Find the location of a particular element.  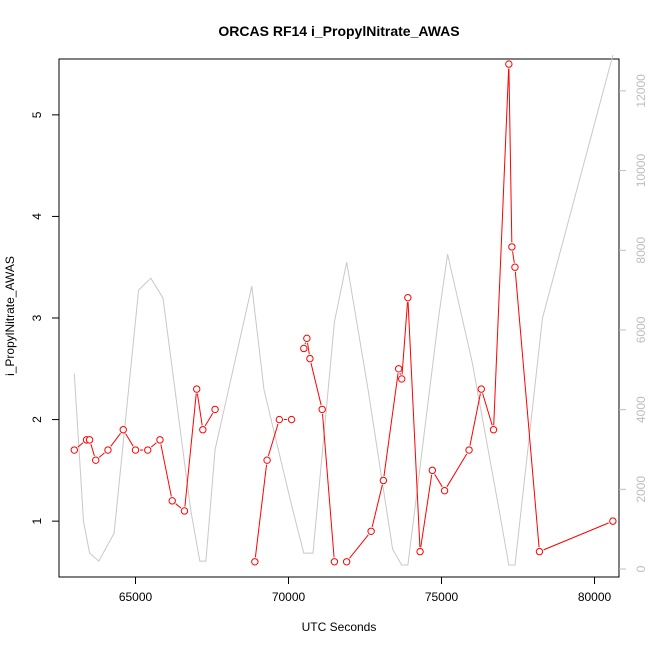

y2-tick-label: 6000 is located at coordinates (641, 329).